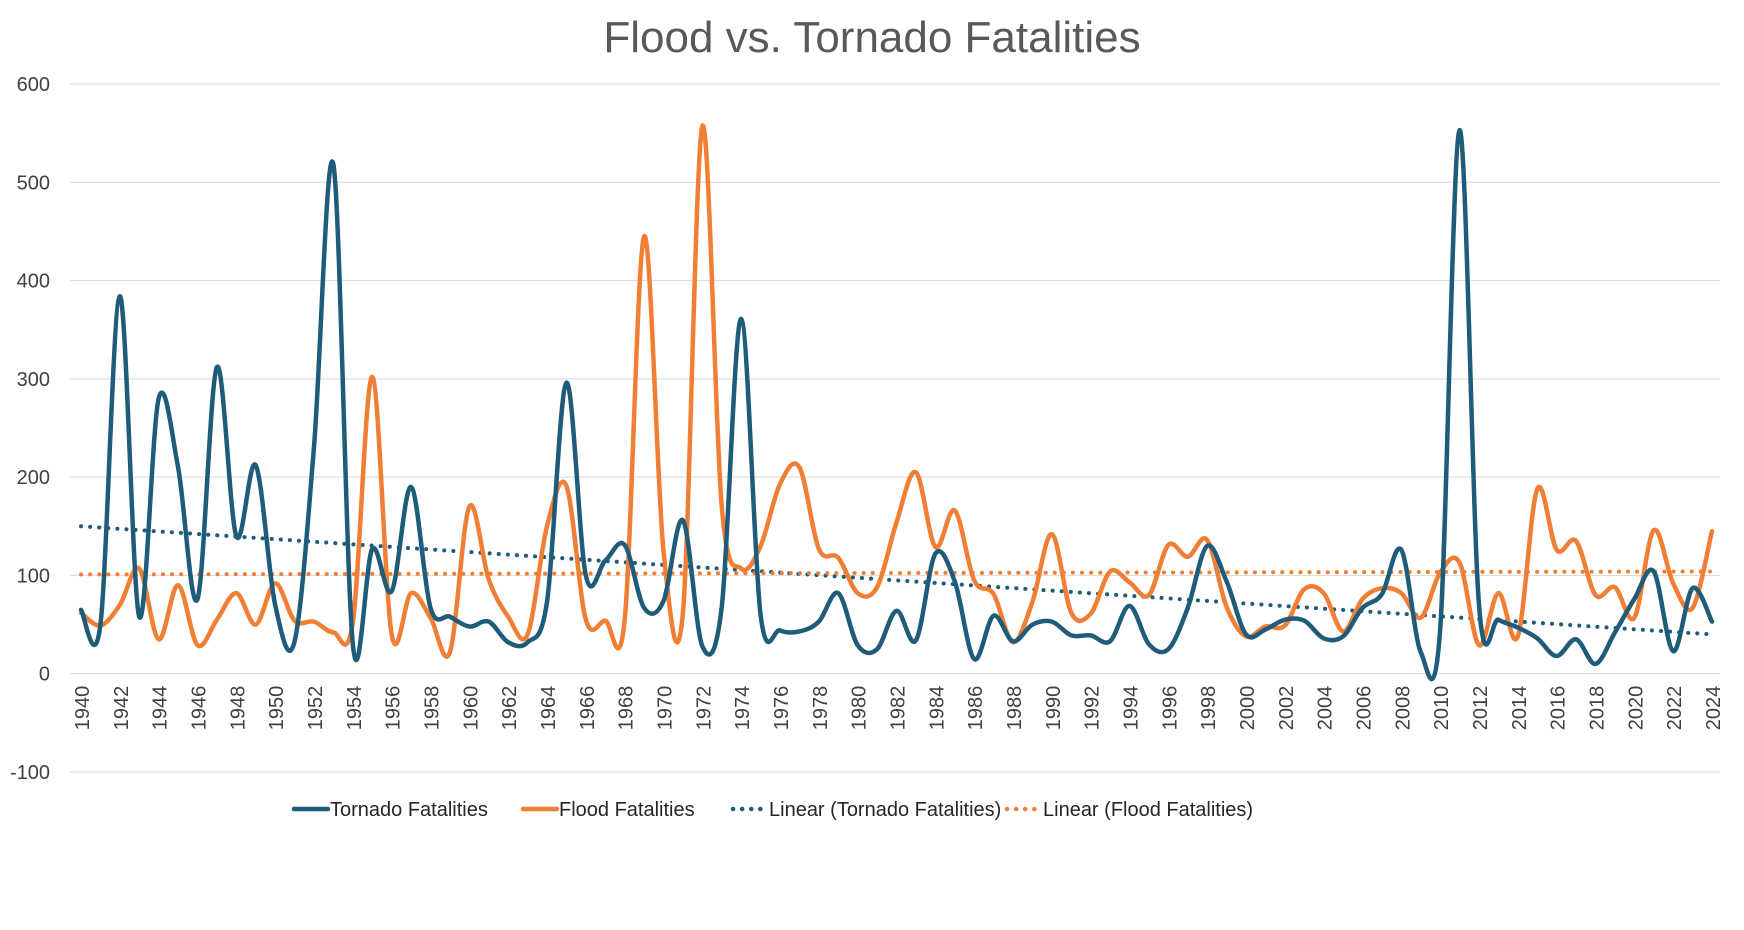  What do you see at coordinates (627, 708) in the screenshot?
I see `x-tick-label: 1968` at bounding box center [627, 708].